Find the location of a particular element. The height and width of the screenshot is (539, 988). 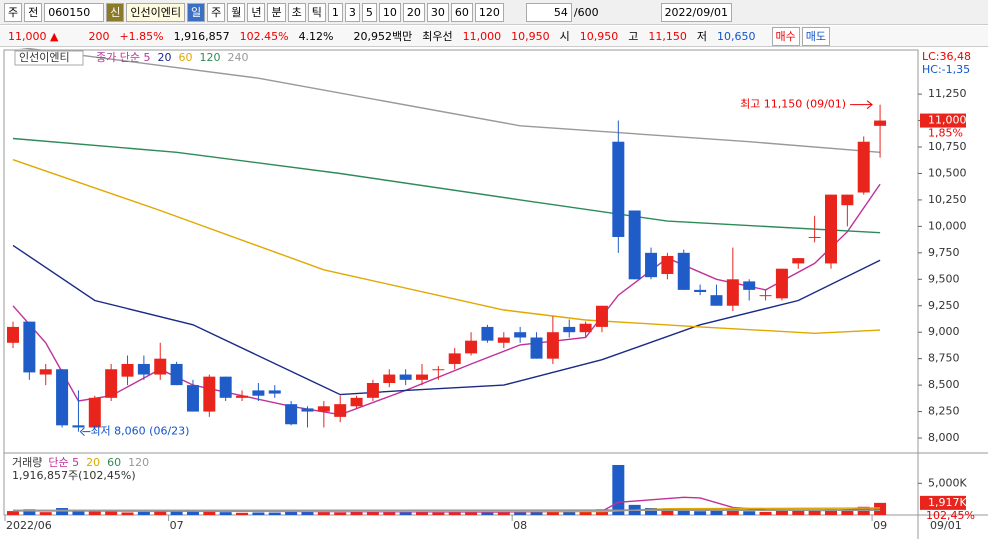

quote-price: 11,000 ▲ is located at coordinates (33, 36).